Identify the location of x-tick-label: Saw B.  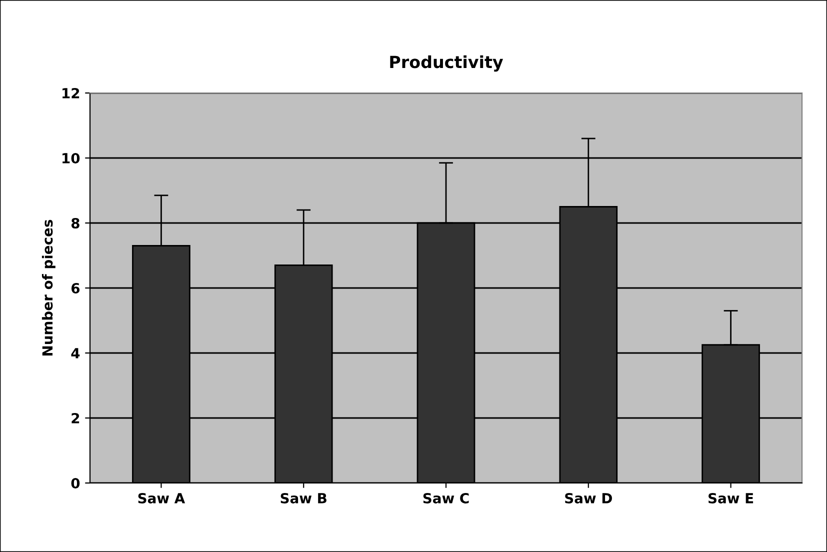
(303, 498).